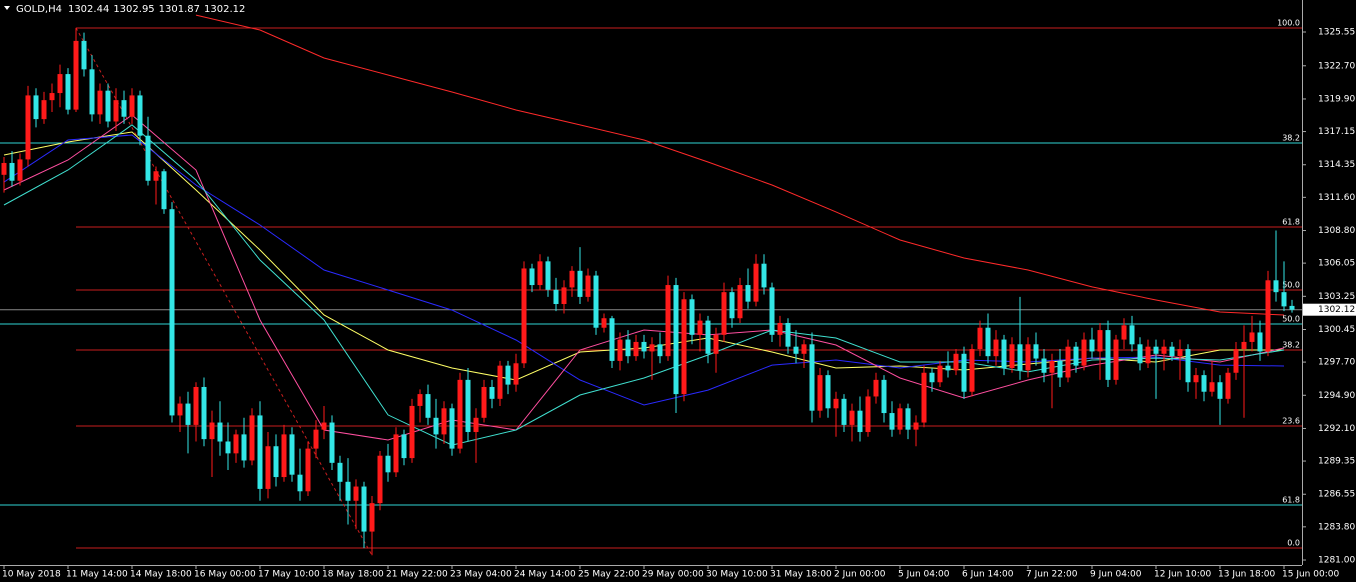 This screenshot has width=1356, height=582. Describe the element at coordinates (1336, 165) in the screenshot. I see `y-tick-label: 1314.35` at that location.